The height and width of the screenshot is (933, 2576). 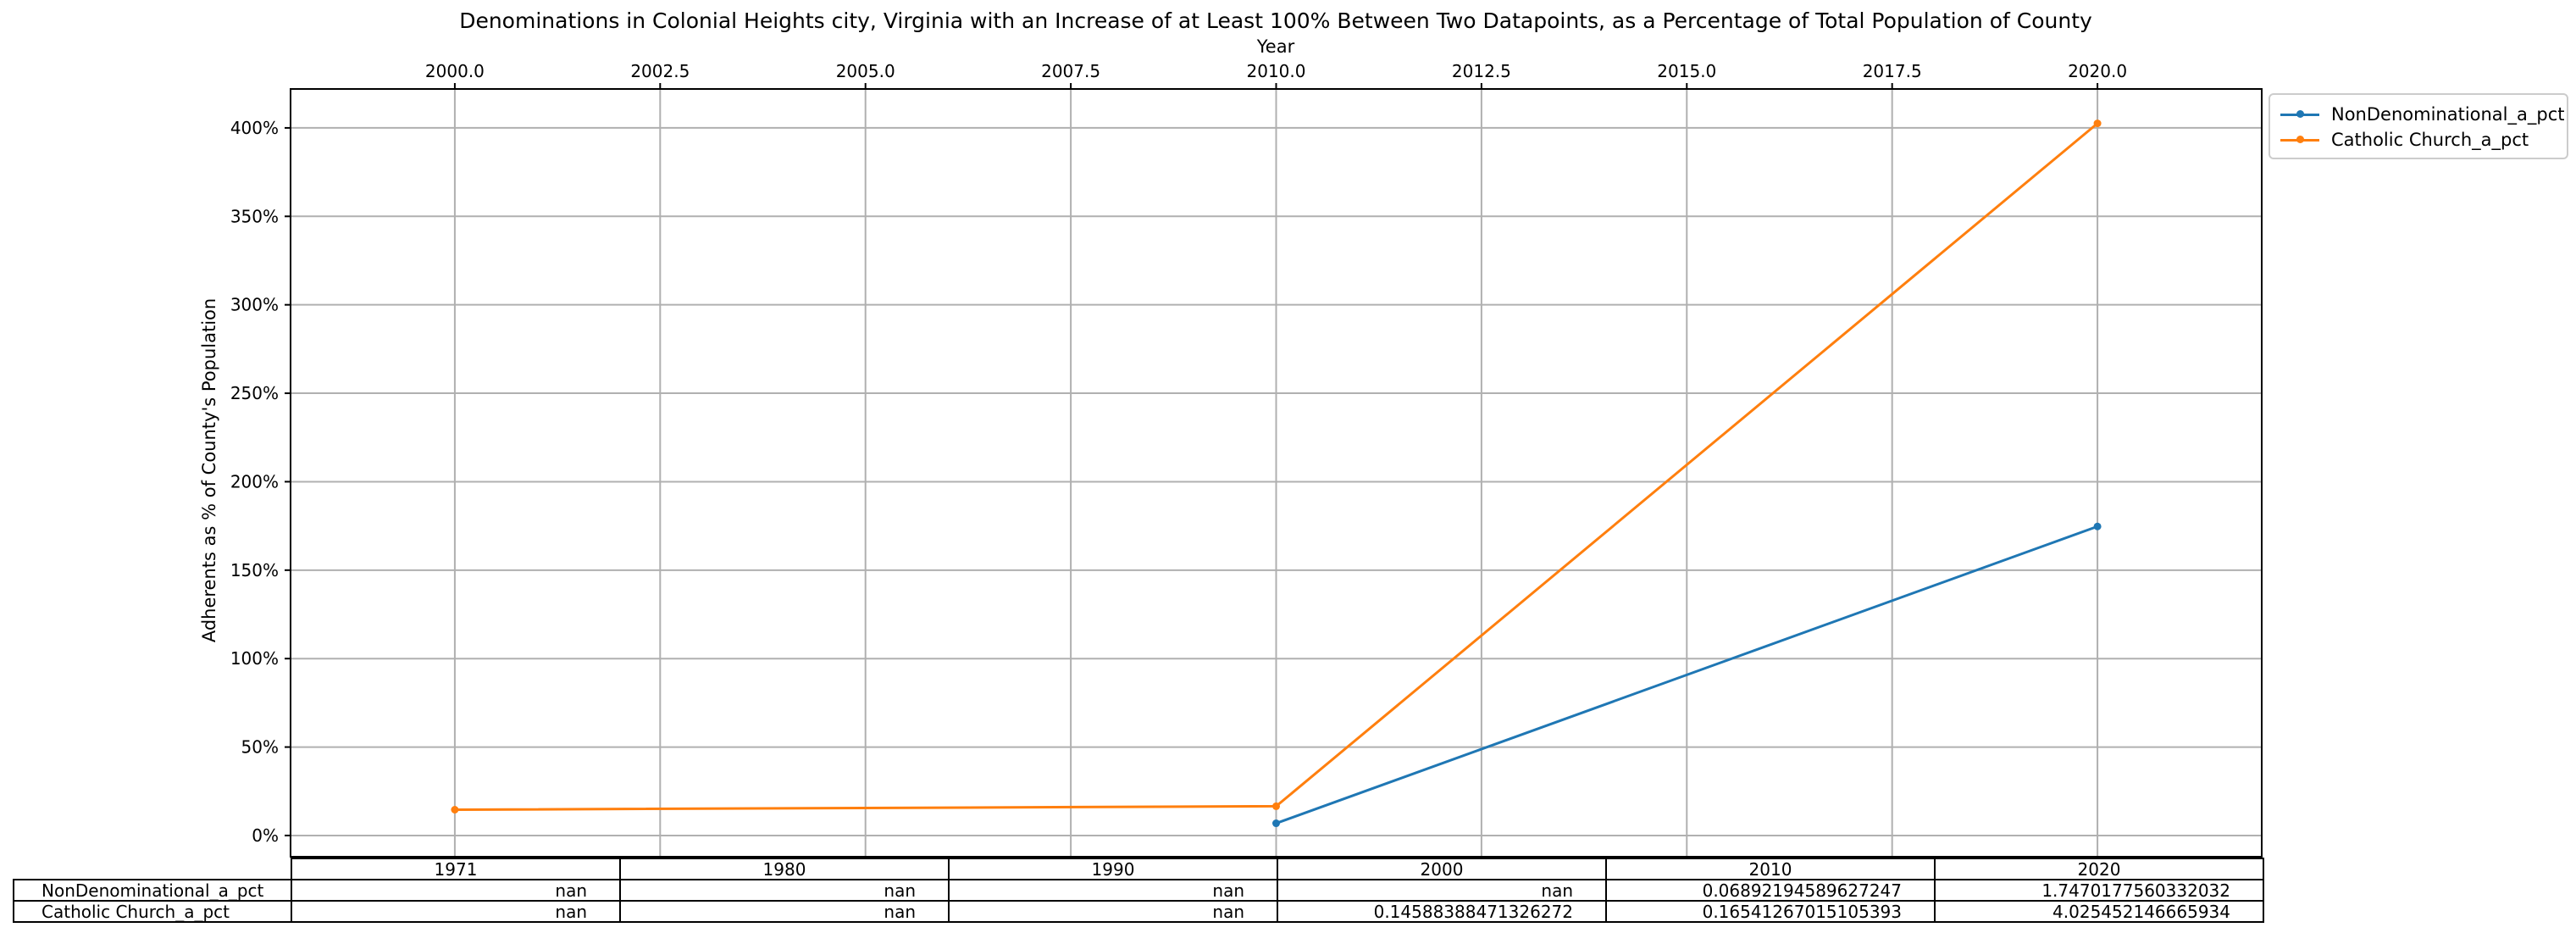 I want to click on table-column-header: 1971, so click(x=456, y=869).